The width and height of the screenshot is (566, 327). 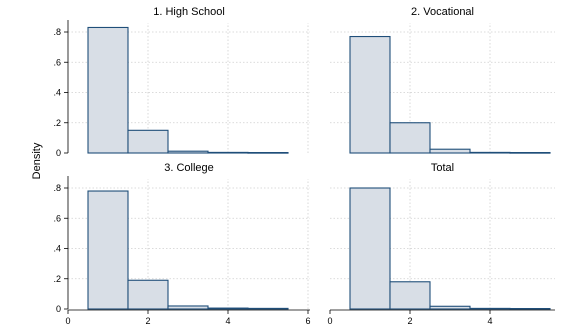 I want to click on panel-title: 2. Vocational, so click(x=442, y=12).